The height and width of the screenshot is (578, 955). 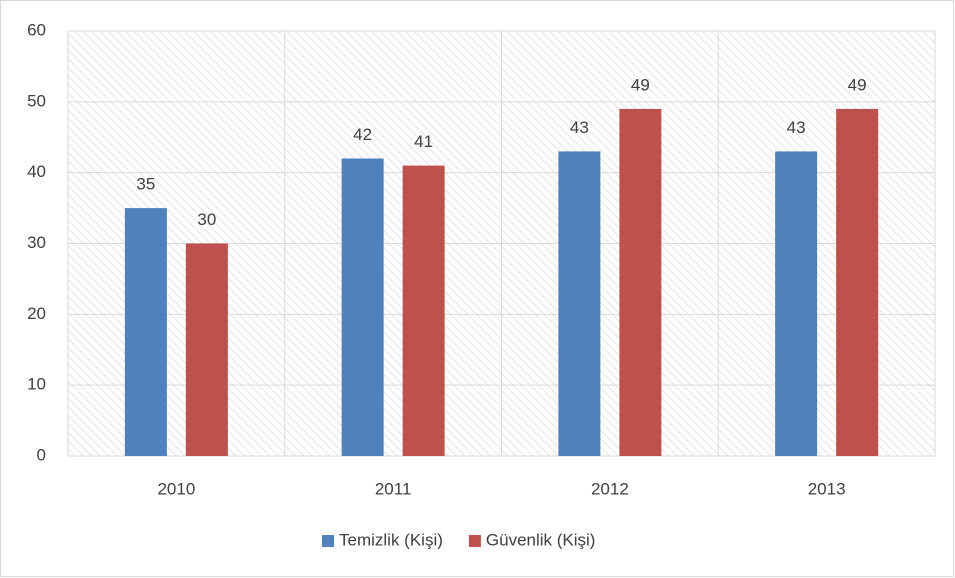 I want to click on y-tick-label: 0, so click(x=41, y=454).